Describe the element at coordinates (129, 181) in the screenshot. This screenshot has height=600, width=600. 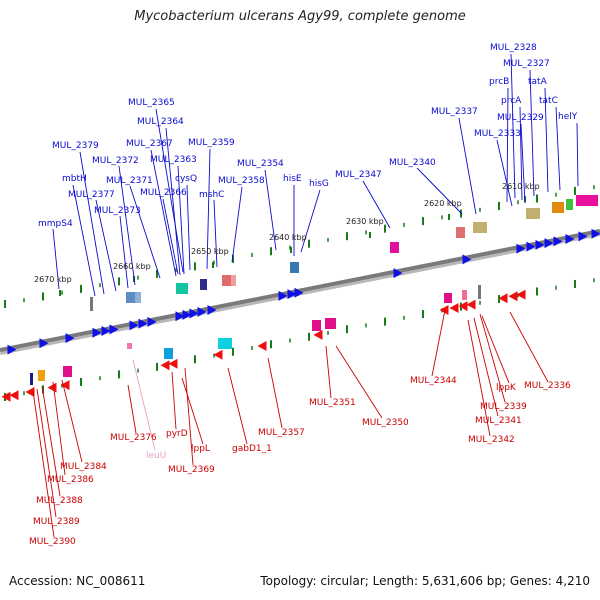
I see `top-gene-label: MUL_2371` at that location.